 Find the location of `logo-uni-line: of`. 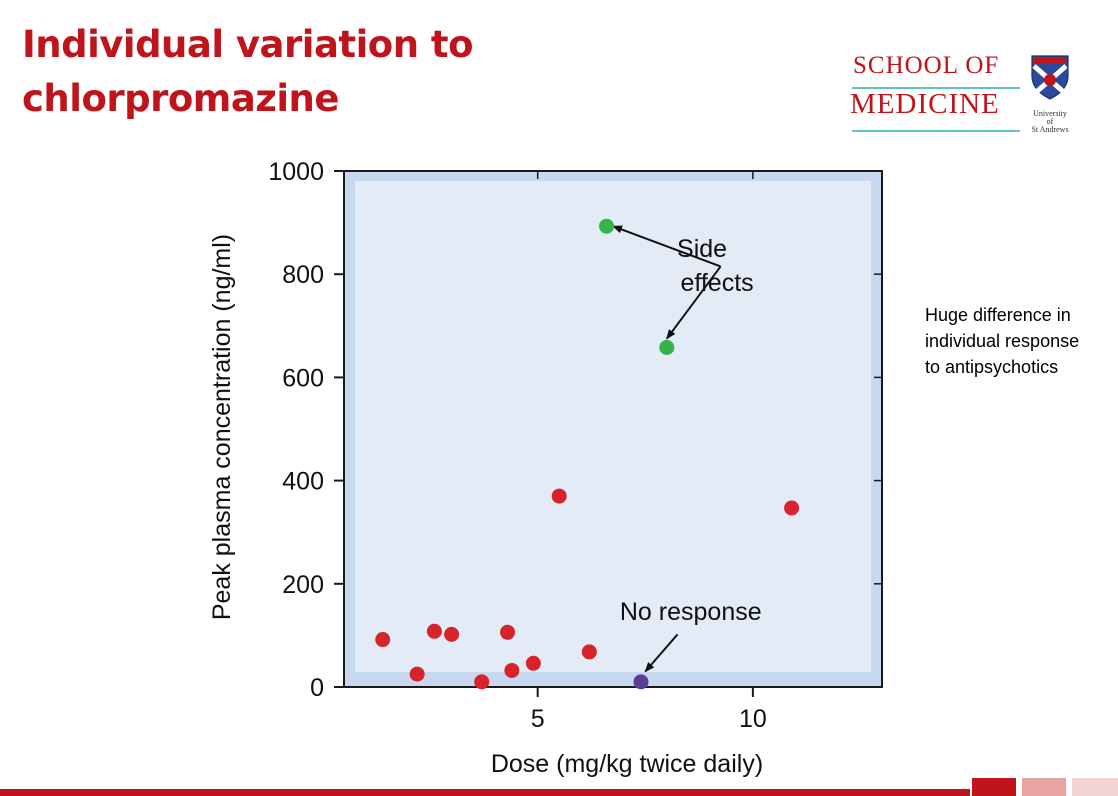

logo-uni-line: of is located at coordinates (1050, 121).